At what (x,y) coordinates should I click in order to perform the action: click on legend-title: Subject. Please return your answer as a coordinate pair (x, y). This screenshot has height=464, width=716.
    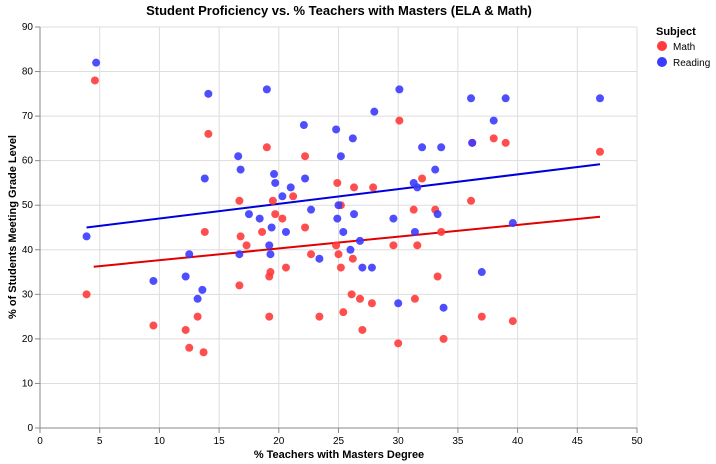
    Looking at the image, I should click on (676, 32).